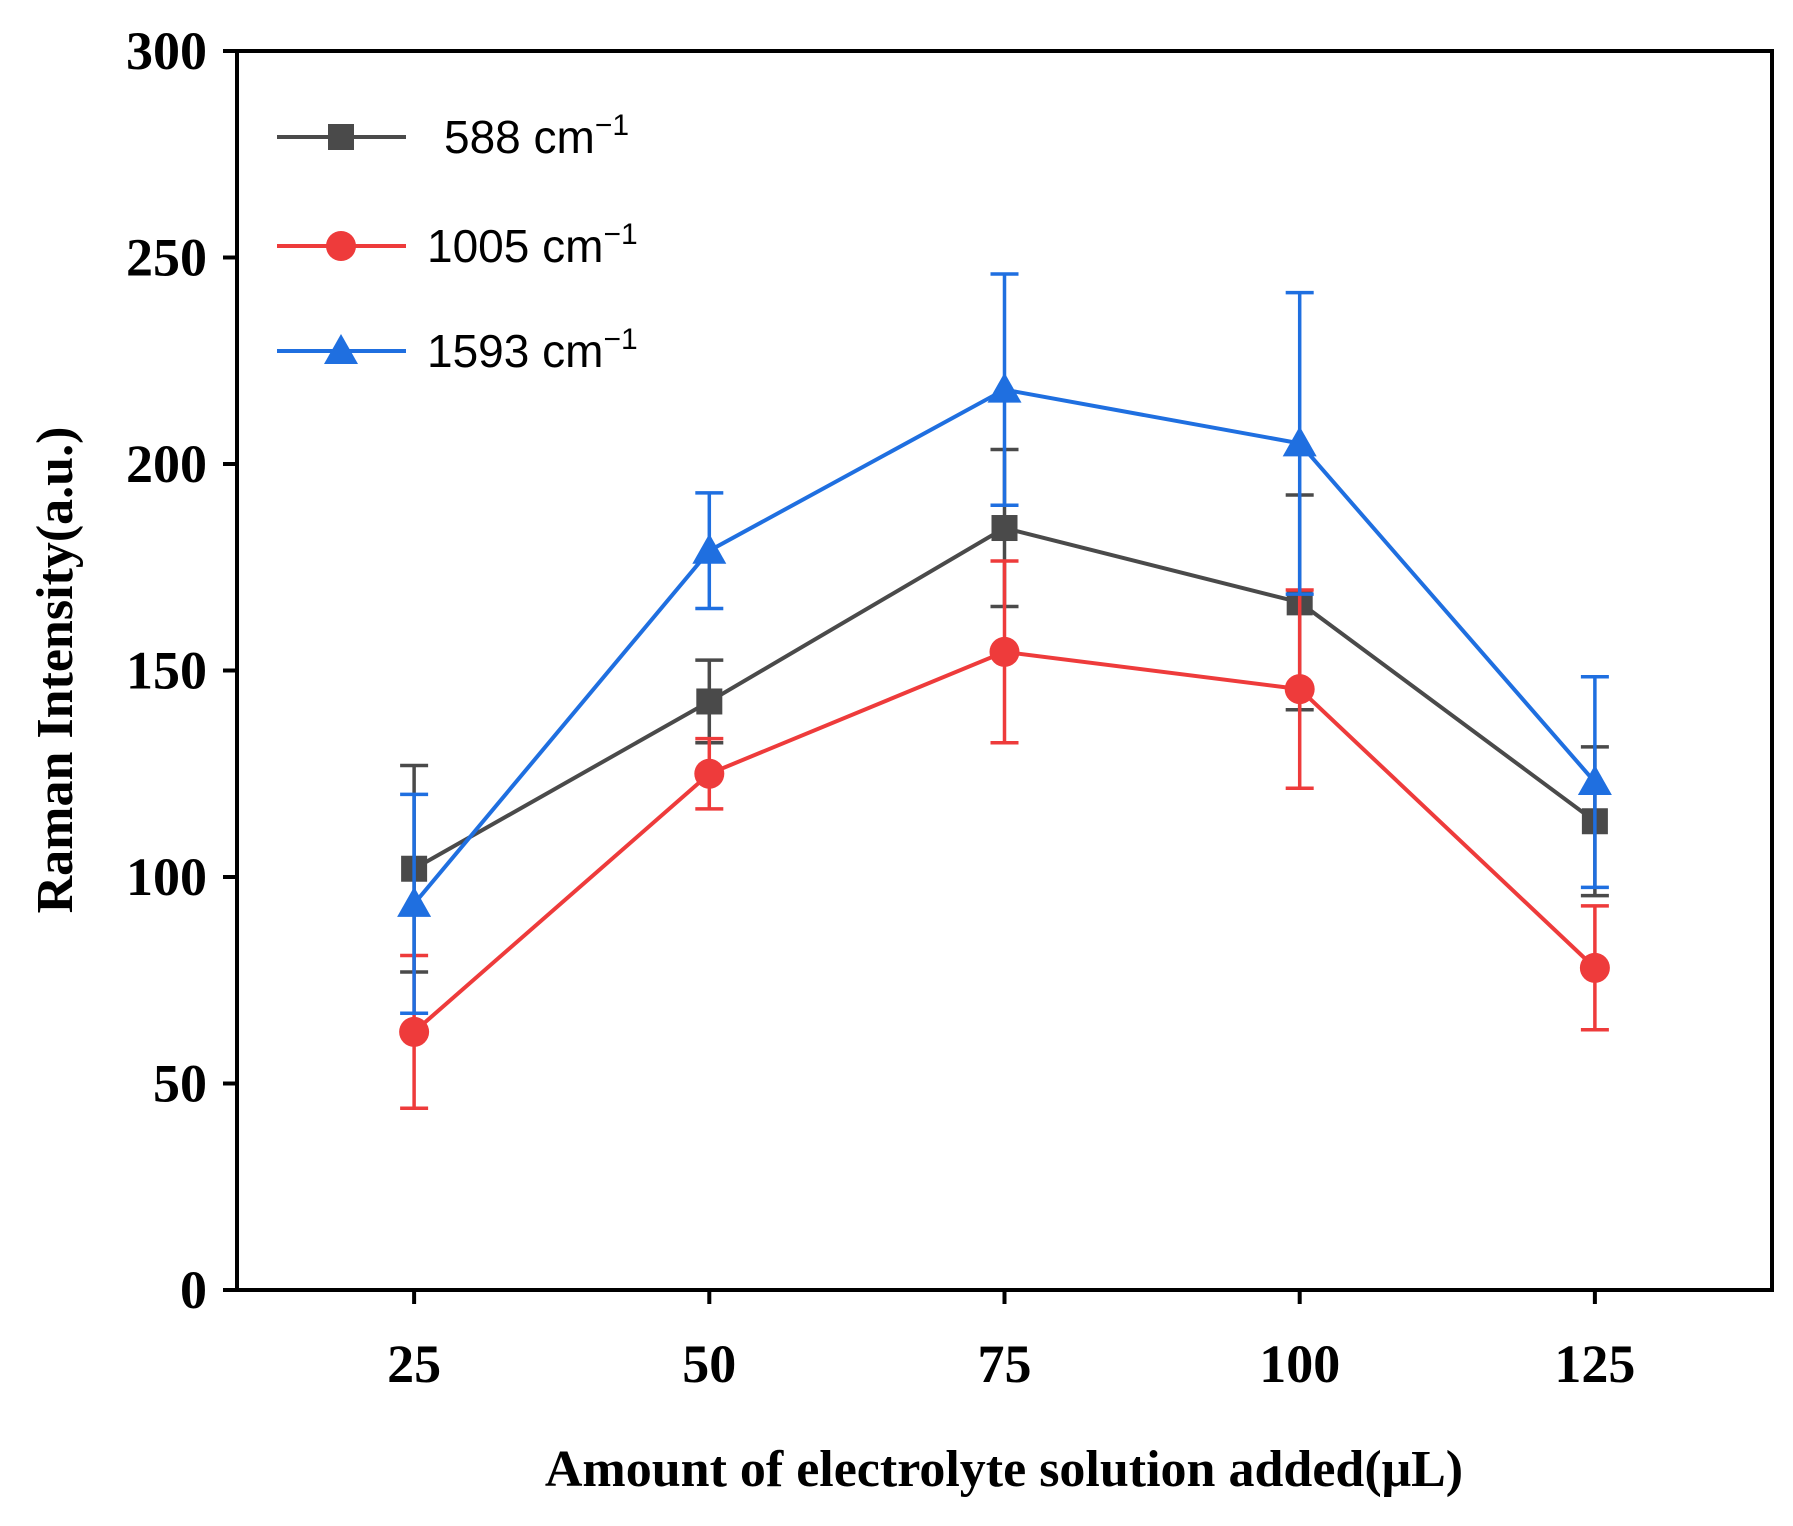 The image size is (1793, 1526). I want to click on legend-label-text: 1005 cm, so click(515, 246).